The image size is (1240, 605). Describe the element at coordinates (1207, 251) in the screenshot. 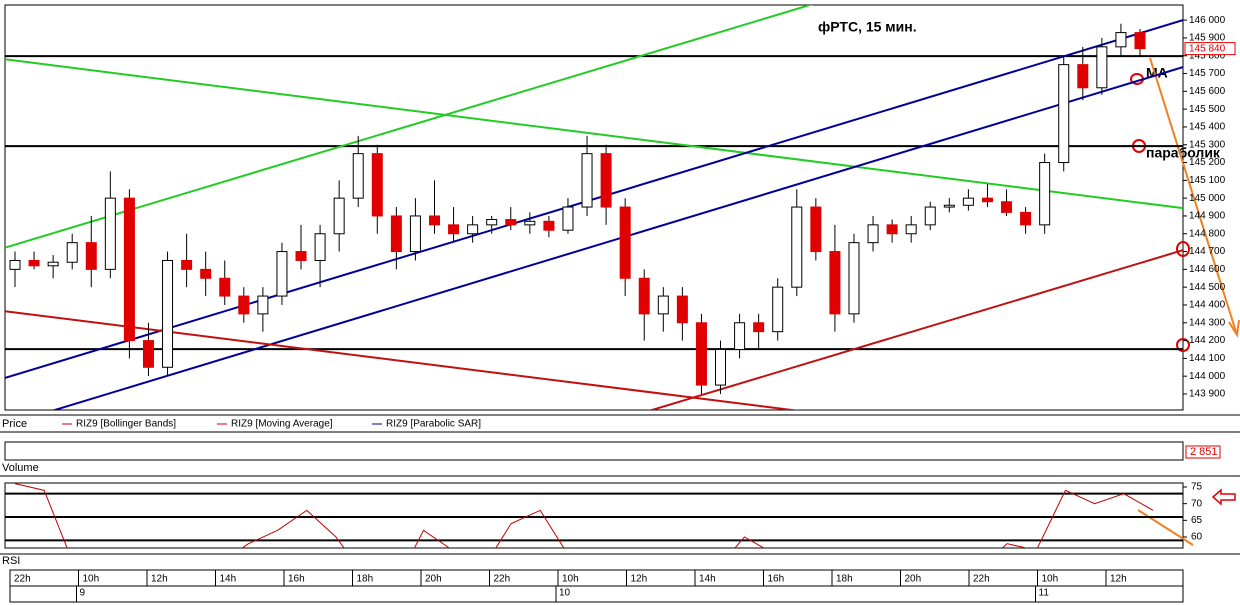

I see `y-tick-label: 144 700` at that location.